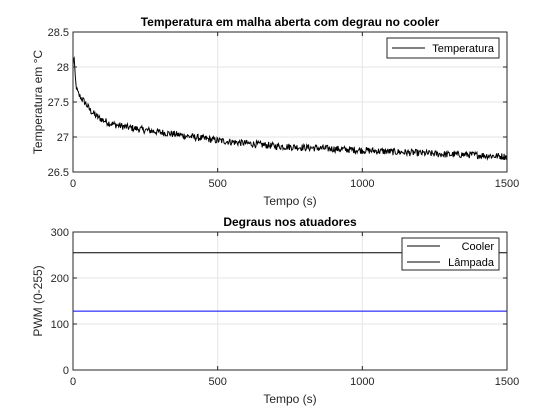  I want to click on legend: Temperatura, so click(443, 48).